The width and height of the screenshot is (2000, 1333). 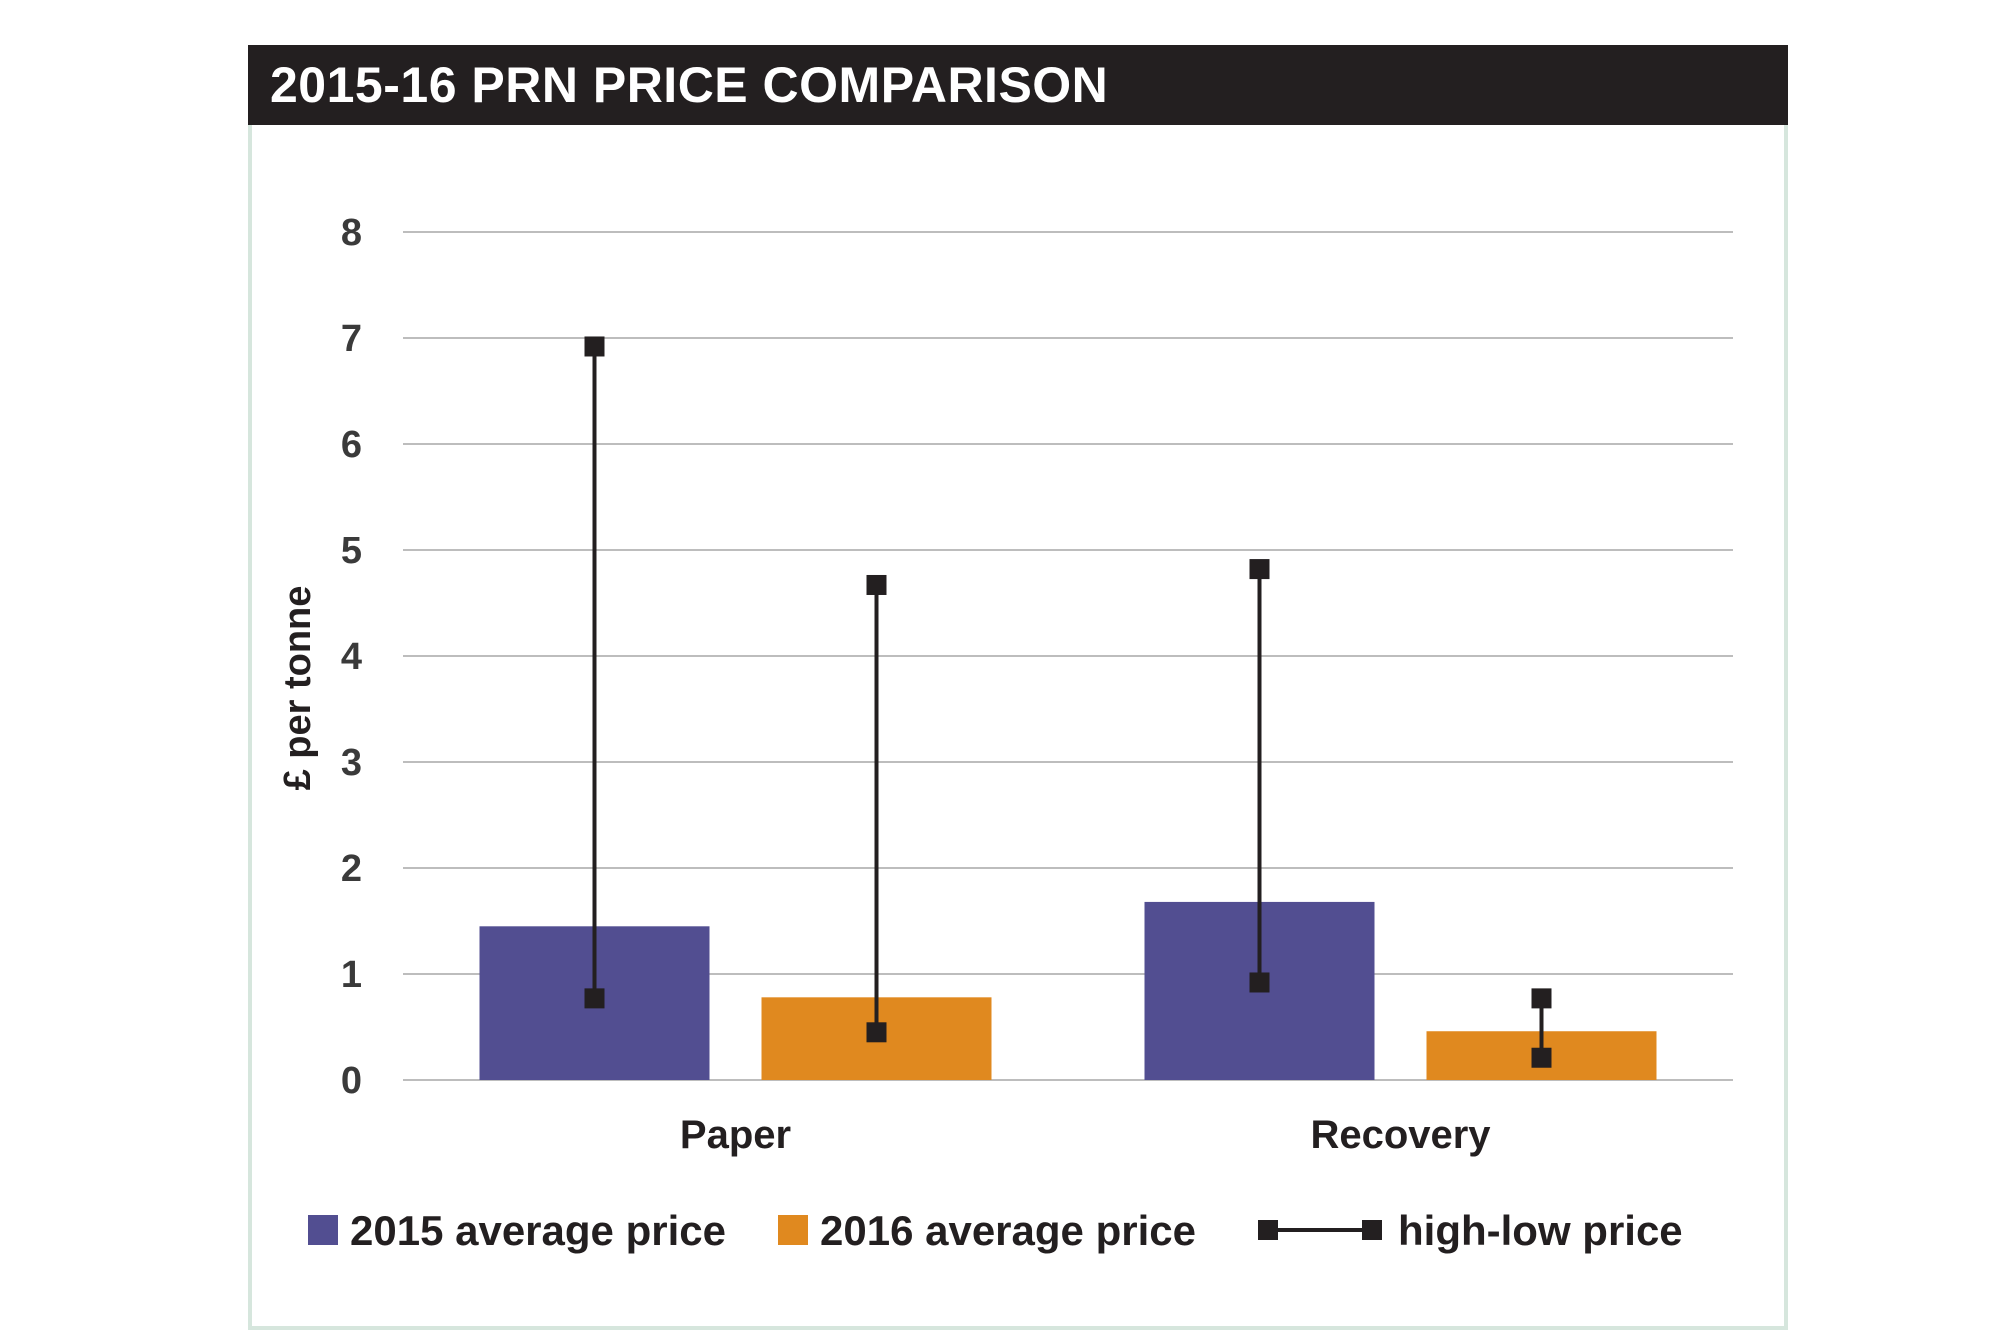 What do you see at coordinates (351, 233) in the screenshot?
I see `y-tick-label-8: 8` at bounding box center [351, 233].